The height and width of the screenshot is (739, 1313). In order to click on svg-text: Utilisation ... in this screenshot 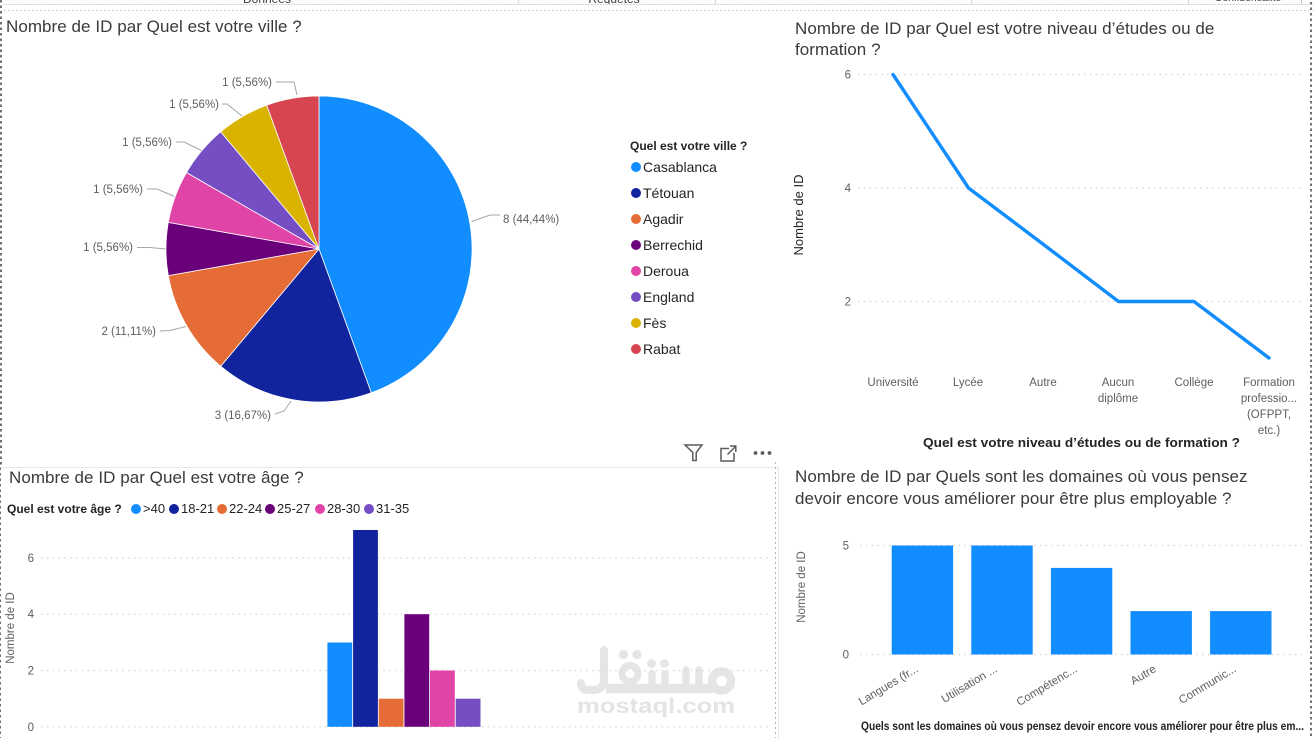, I will do `click(970, 684)`.